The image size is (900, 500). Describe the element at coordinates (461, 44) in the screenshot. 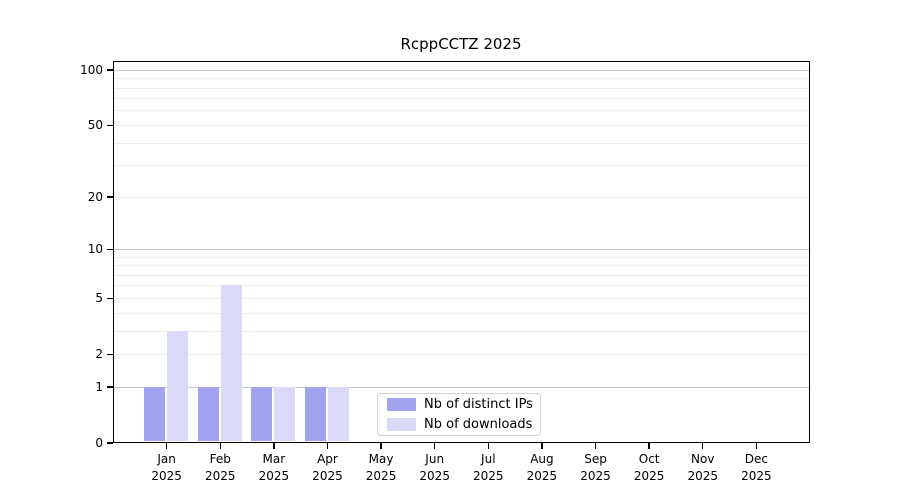

I see `chart-title: RcppCCTZ 2025` at that location.